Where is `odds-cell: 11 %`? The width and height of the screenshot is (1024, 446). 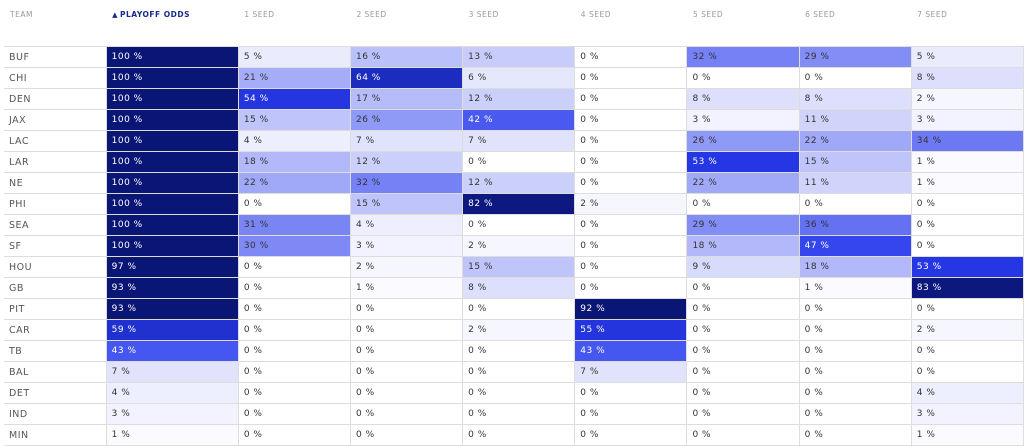
odds-cell: 11 % is located at coordinates (855, 183).